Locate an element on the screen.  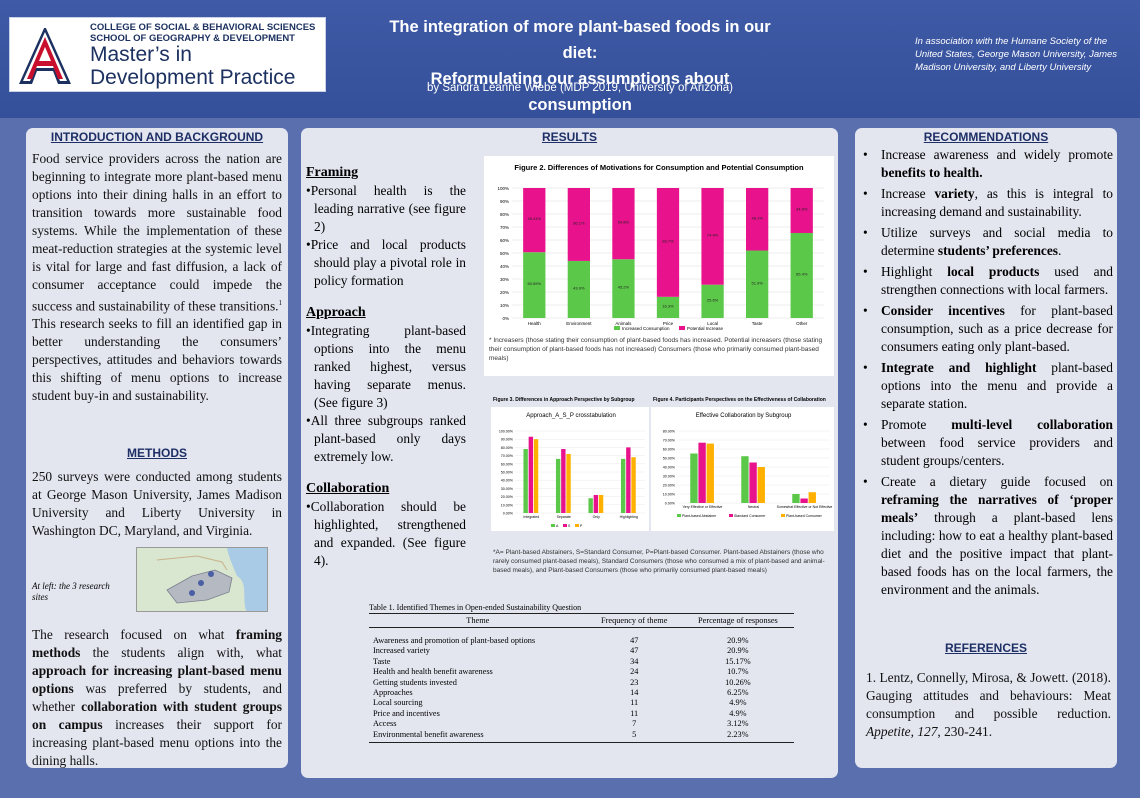
table-cell: 5 is located at coordinates (634, 736).